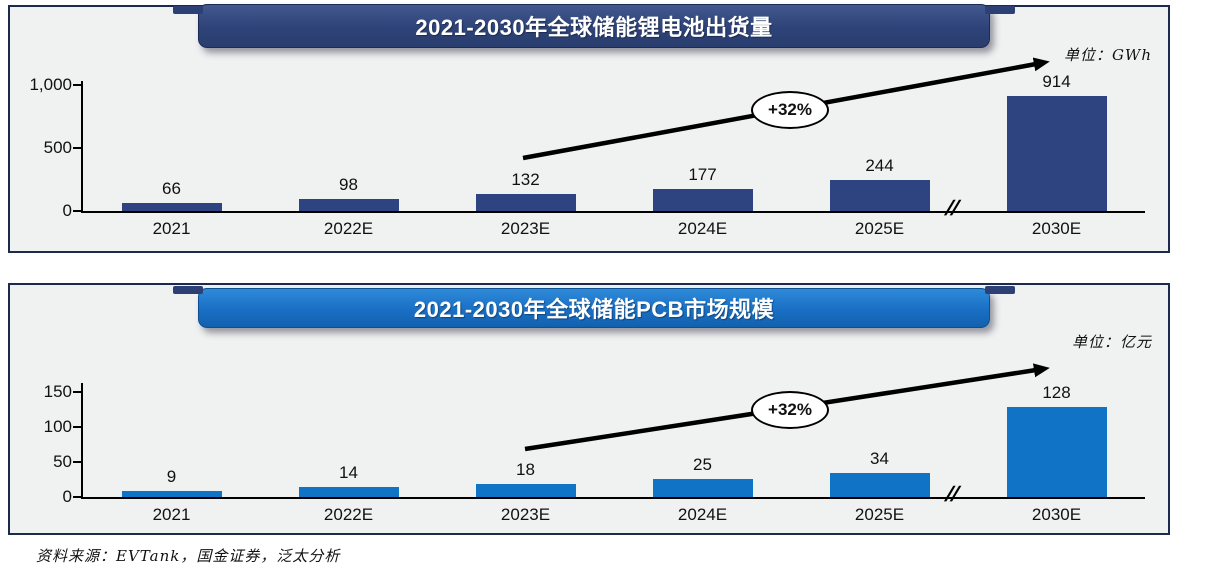  What do you see at coordinates (1056, 81) in the screenshot?
I see `bar-value-label: 914` at bounding box center [1056, 81].